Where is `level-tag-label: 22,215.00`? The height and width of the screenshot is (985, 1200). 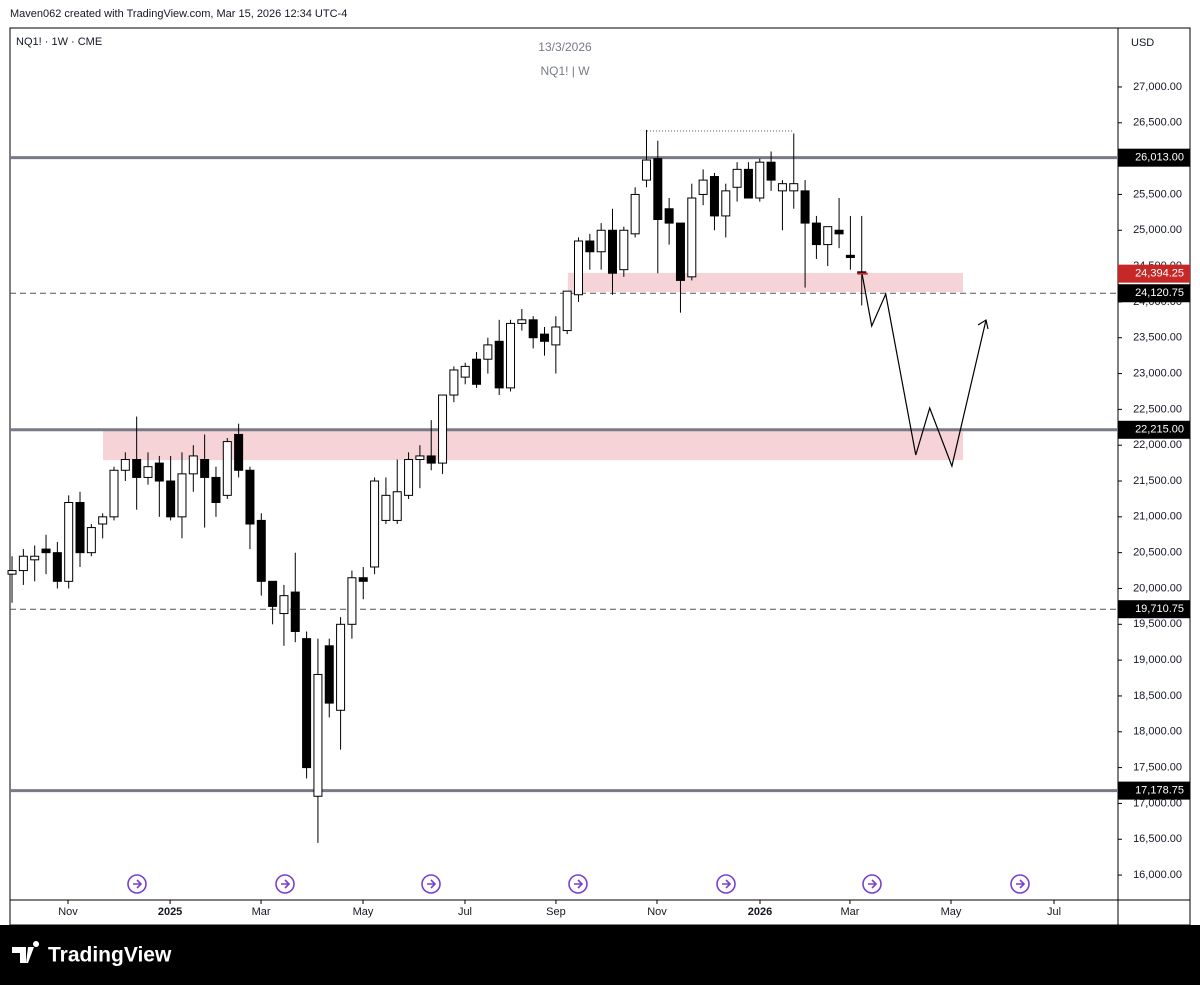 level-tag-label: 22,215.00 is located at coordinates (1159, 430).